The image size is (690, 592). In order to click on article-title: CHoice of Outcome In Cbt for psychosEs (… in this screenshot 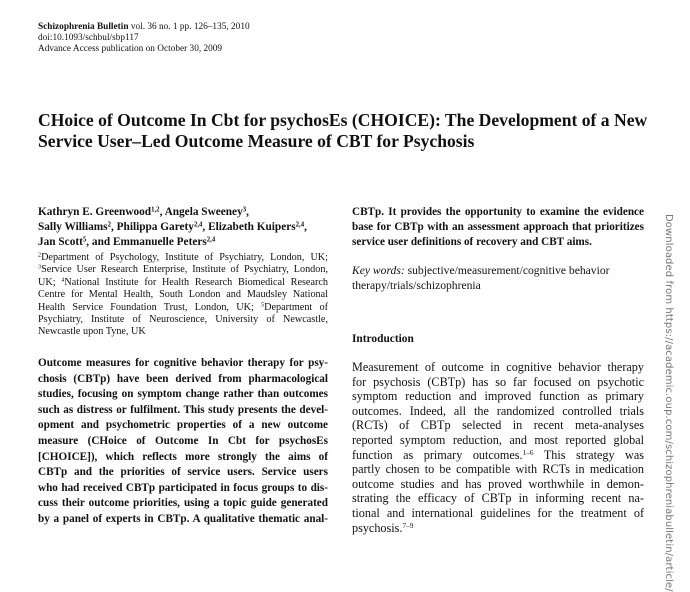, I will do `click(348, 131)`.